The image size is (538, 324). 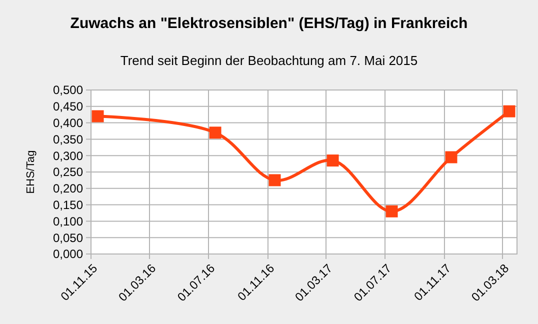 What do you see at coordinates (68, 172) in the screenshot?
I see `y-tick-label: 0,250` at bounding box center [68, 172].